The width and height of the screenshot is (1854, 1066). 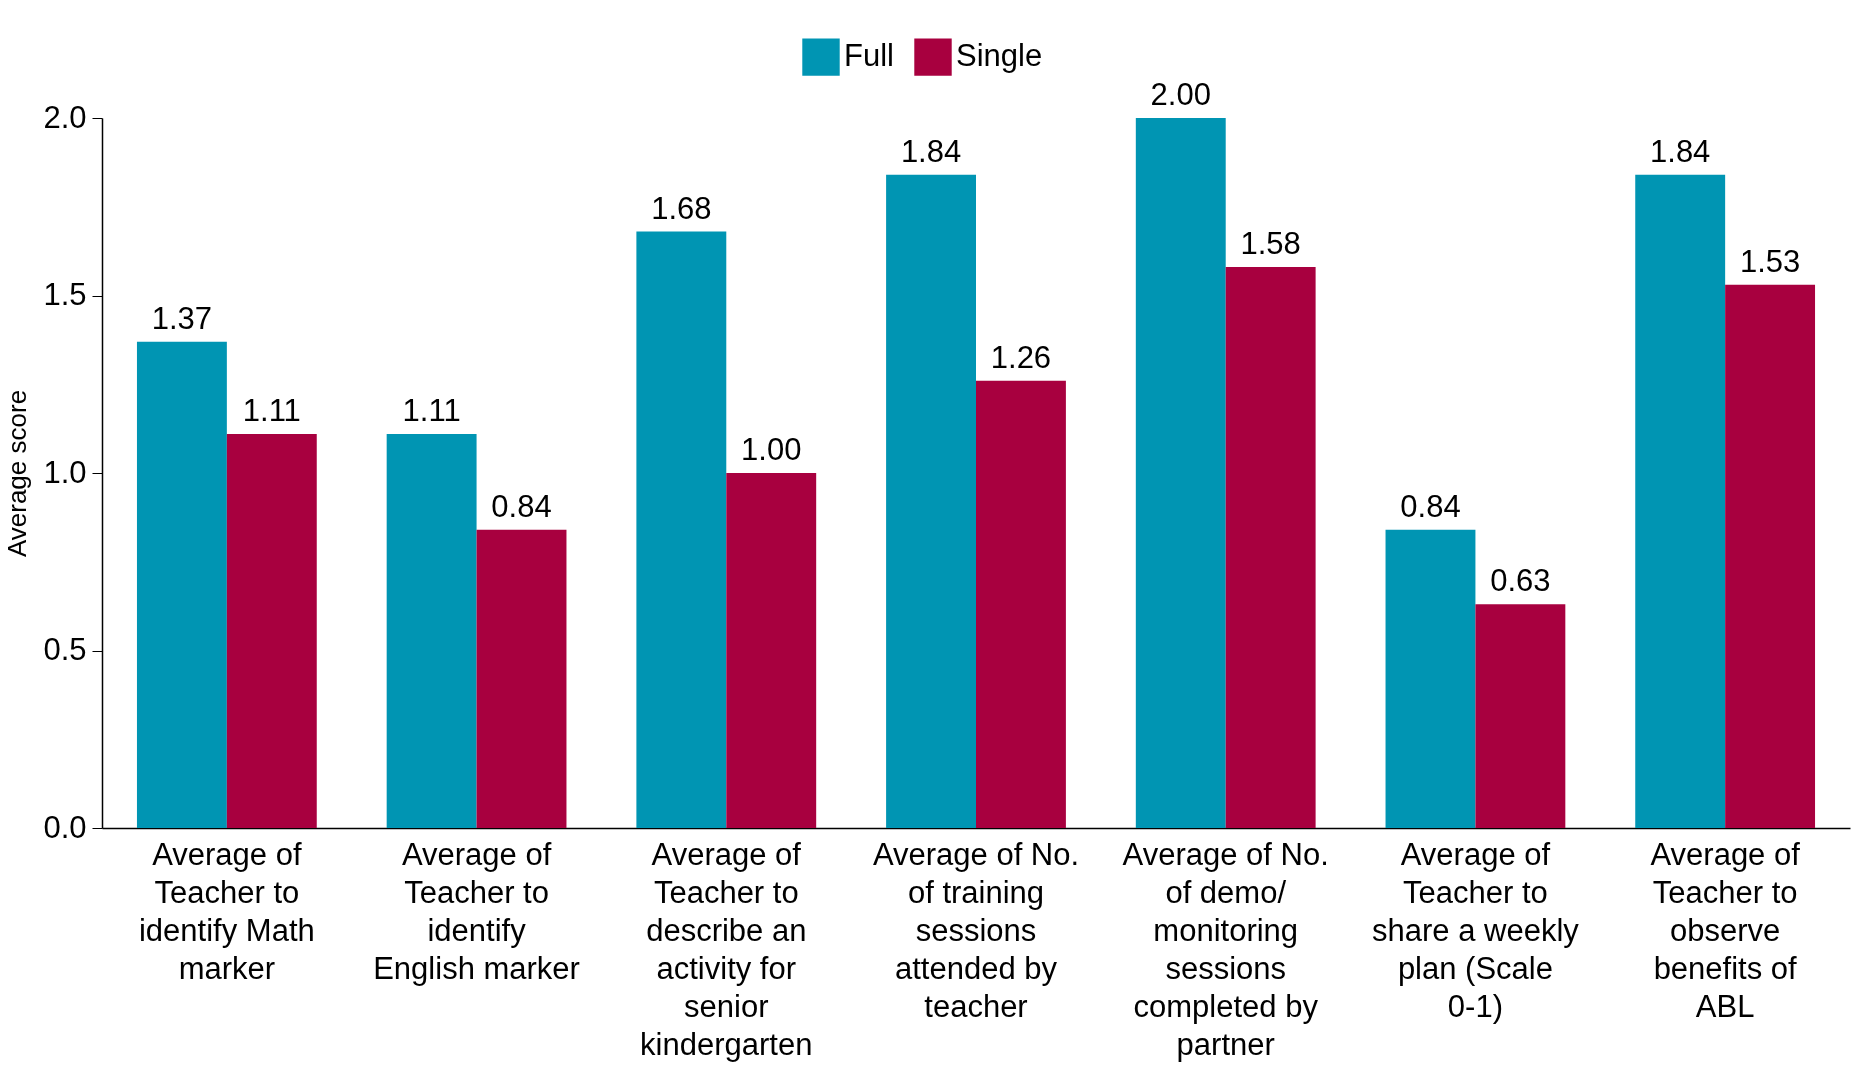 What do you see at coordinates (182, 318) in the screenshot?
I see `data-label: 1.37` at bounding box center [182, 318].